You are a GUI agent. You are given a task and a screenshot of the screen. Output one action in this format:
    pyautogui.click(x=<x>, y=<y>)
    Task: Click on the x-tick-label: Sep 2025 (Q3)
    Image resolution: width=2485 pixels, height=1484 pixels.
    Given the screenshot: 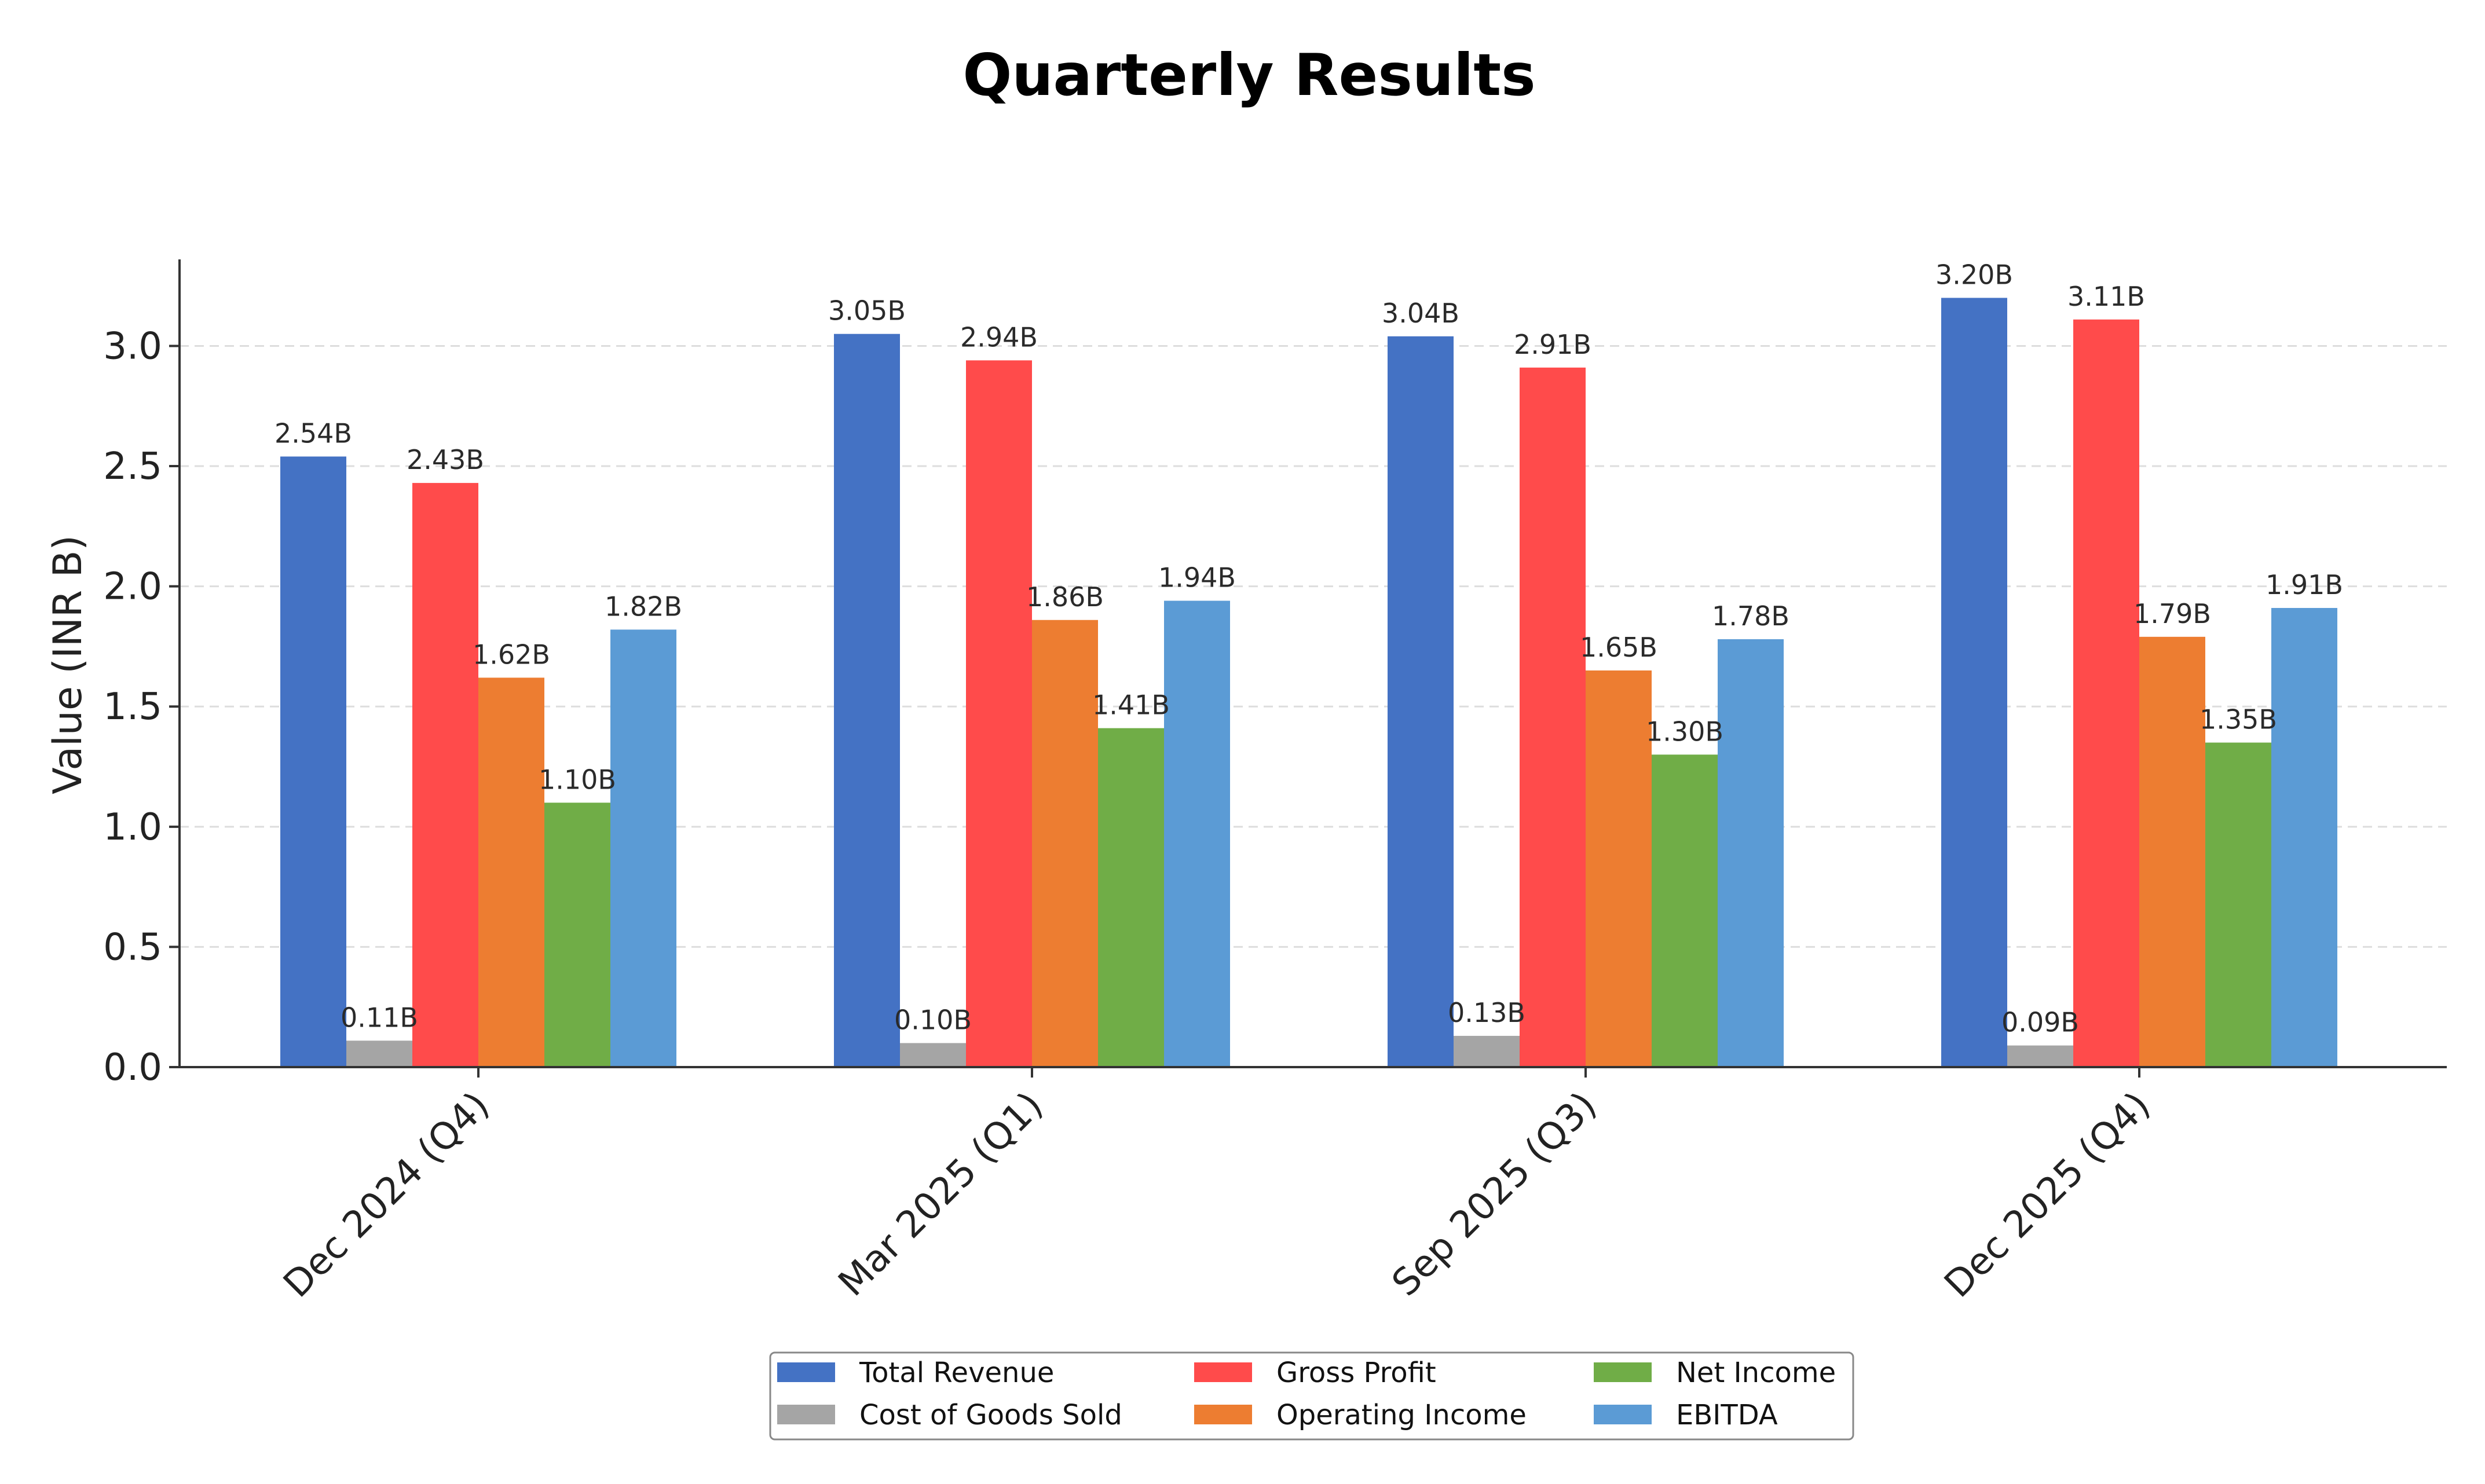 What is the action you would take?
    pyautogui.click(x=1494, y=1194)
    